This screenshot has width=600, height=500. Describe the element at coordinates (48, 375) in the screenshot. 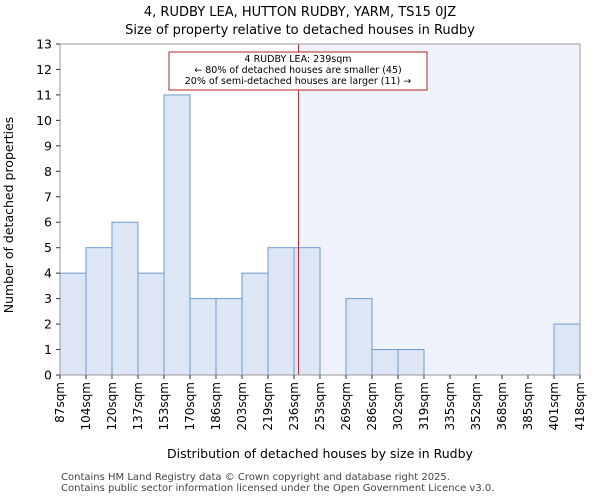

I see `y-tick-label-0: 0` at that location.